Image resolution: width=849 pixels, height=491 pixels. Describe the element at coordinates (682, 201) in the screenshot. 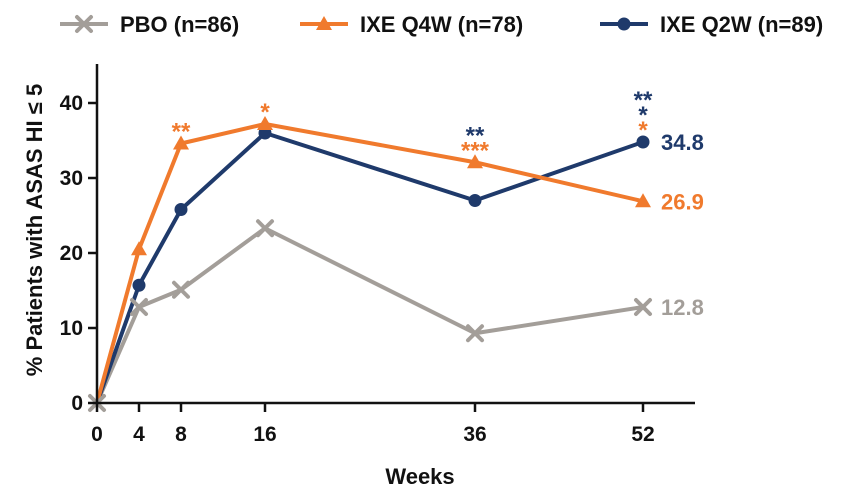

I see `end-value-label: 26.9` at that location.